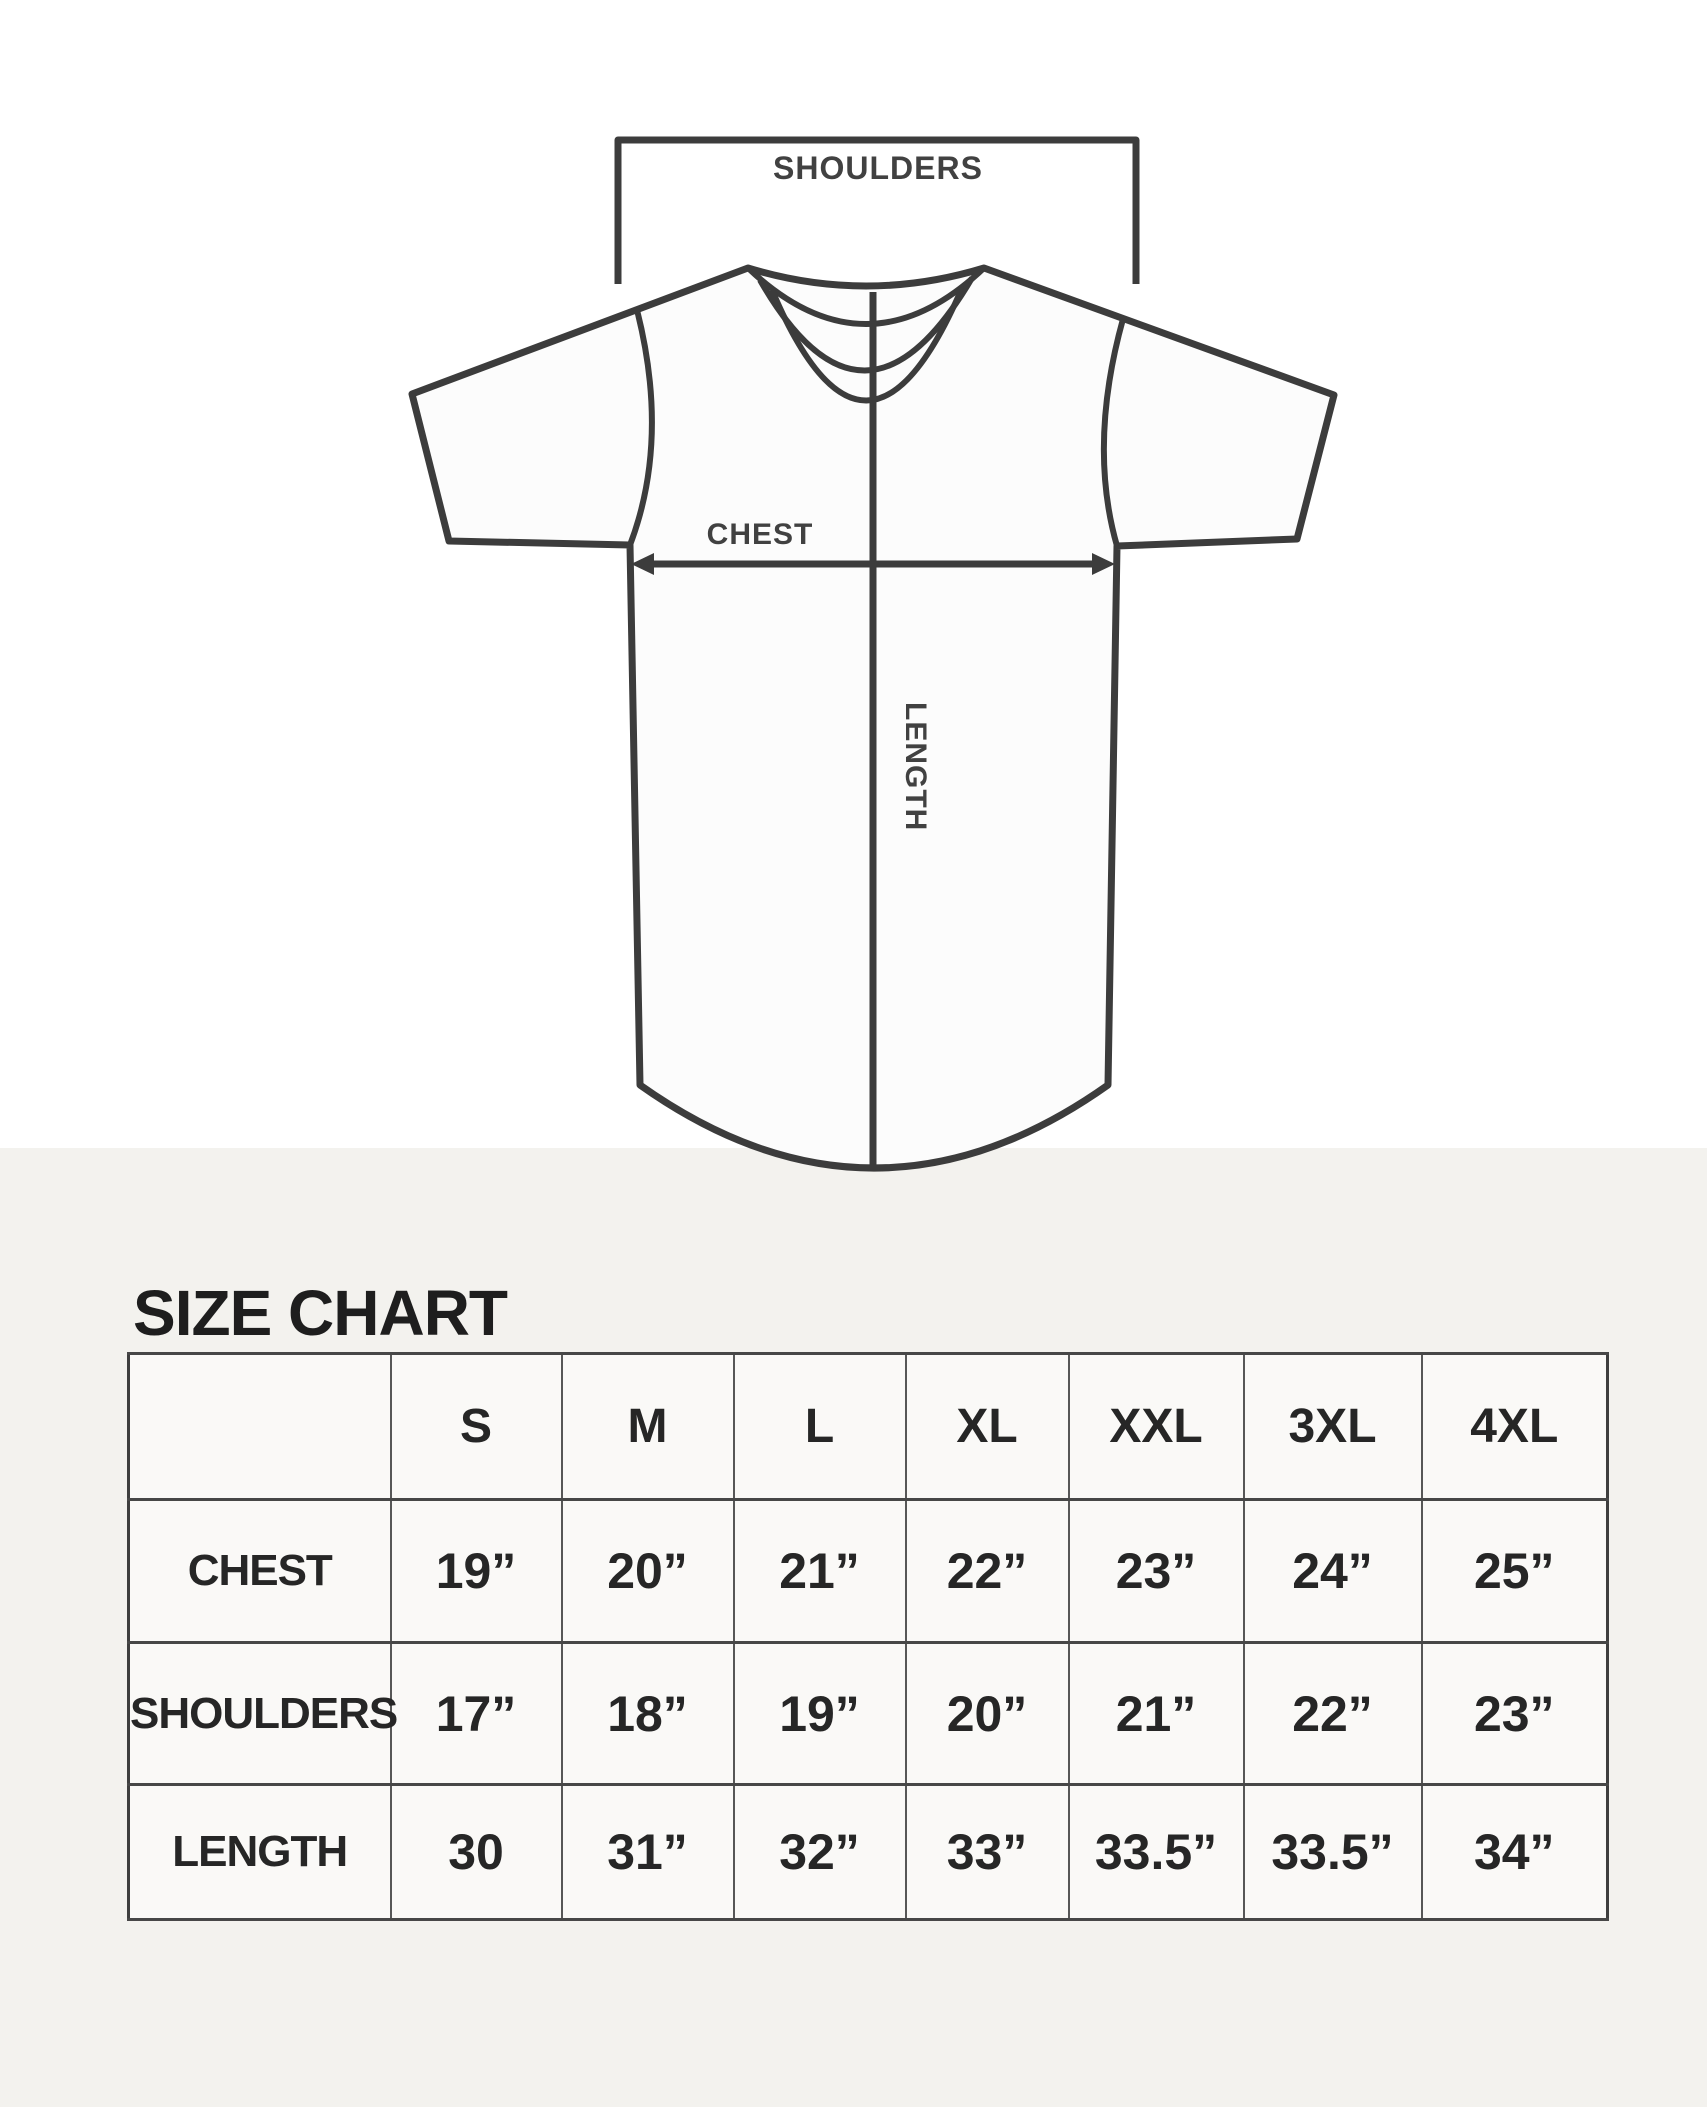 The image size is (1707, 2107). What do you see at coordinates (915, 767) in the screenshot?
I see `length-measure-label: LENGTH` at bounding box center [915, 767].